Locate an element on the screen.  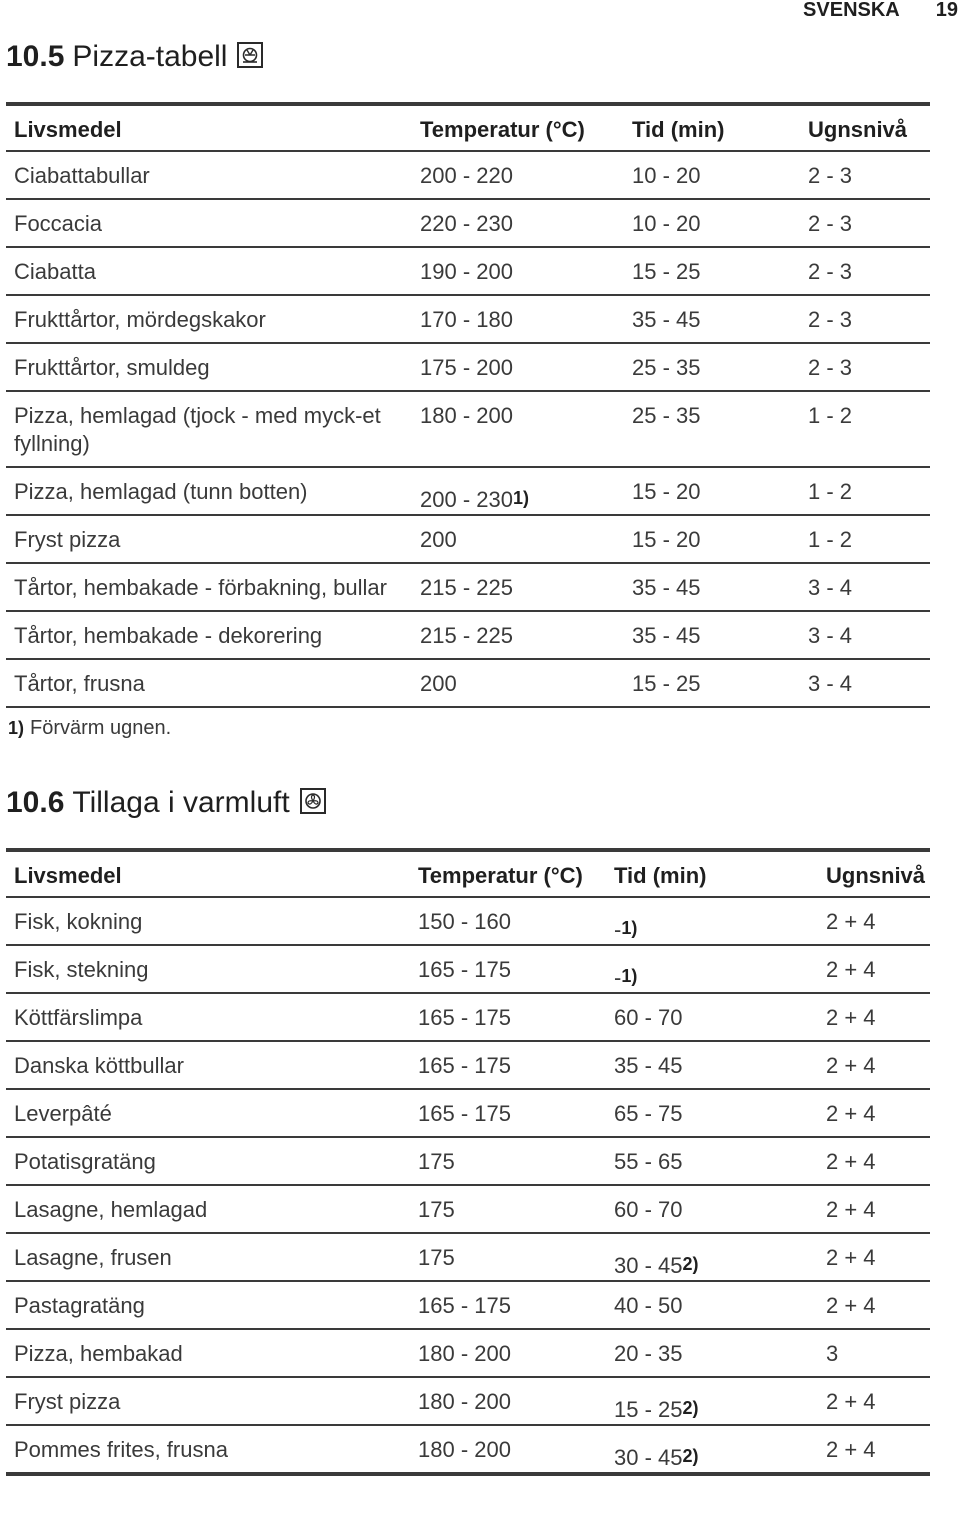
table-row: Ciabattabullar 200 - 220 10 - 20 2 - 3 is located at coordinates (468, 175).